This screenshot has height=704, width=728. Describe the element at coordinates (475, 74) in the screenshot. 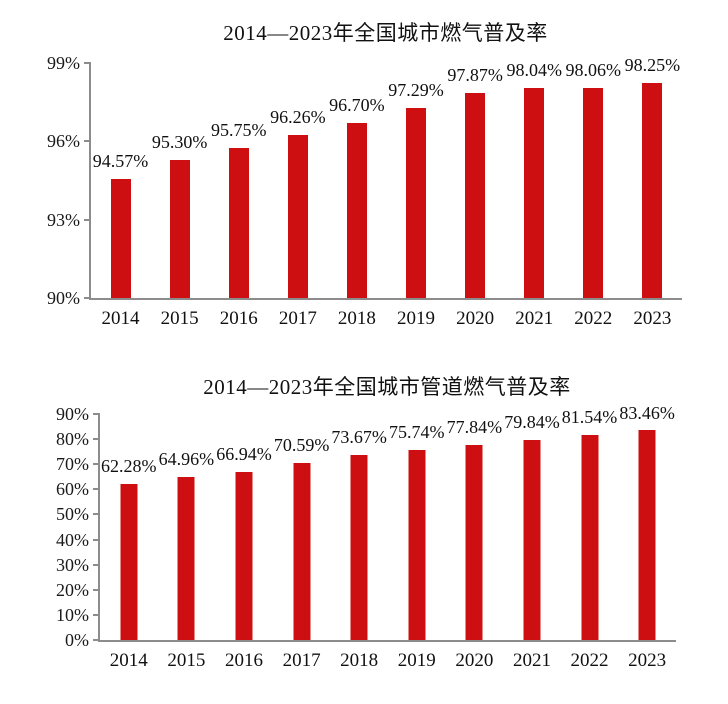

I see `value-label: 97.87%` at that location.